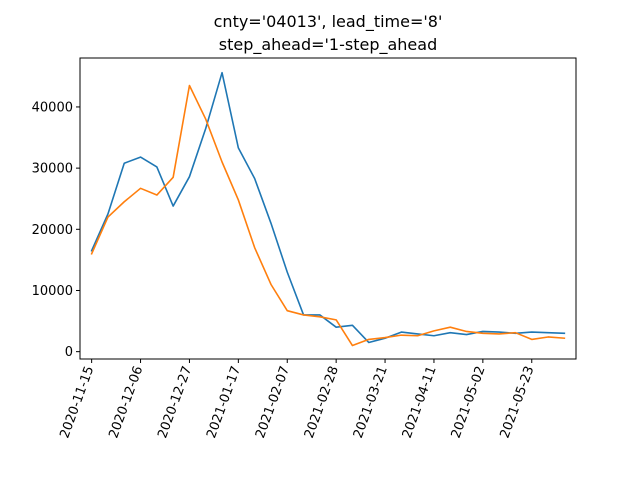 Image resolution: width=640 pixels, height=480 pixels. I want to click on x-tick-label: 2020-12-06, so click(126, 402).